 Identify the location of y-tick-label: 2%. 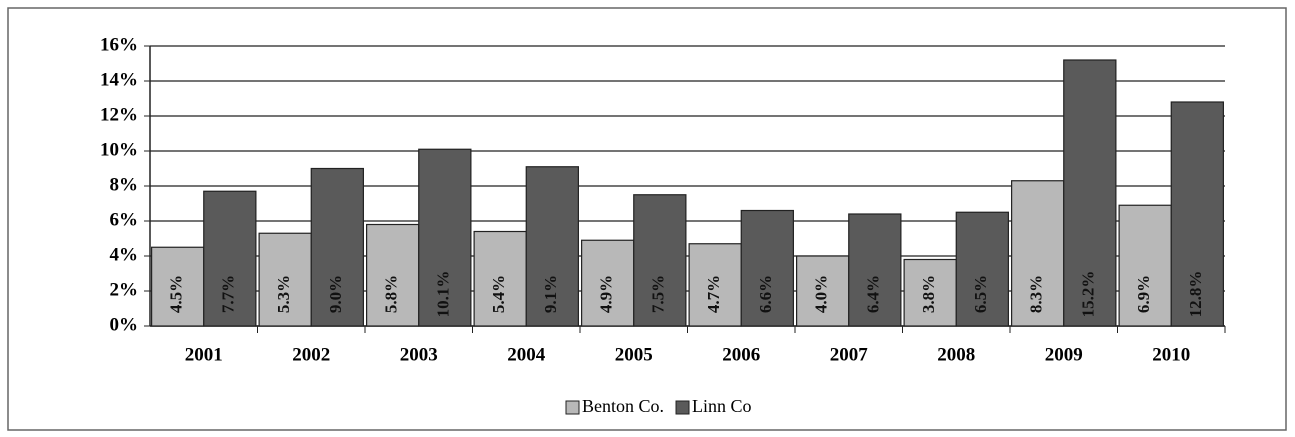
(124, 289).